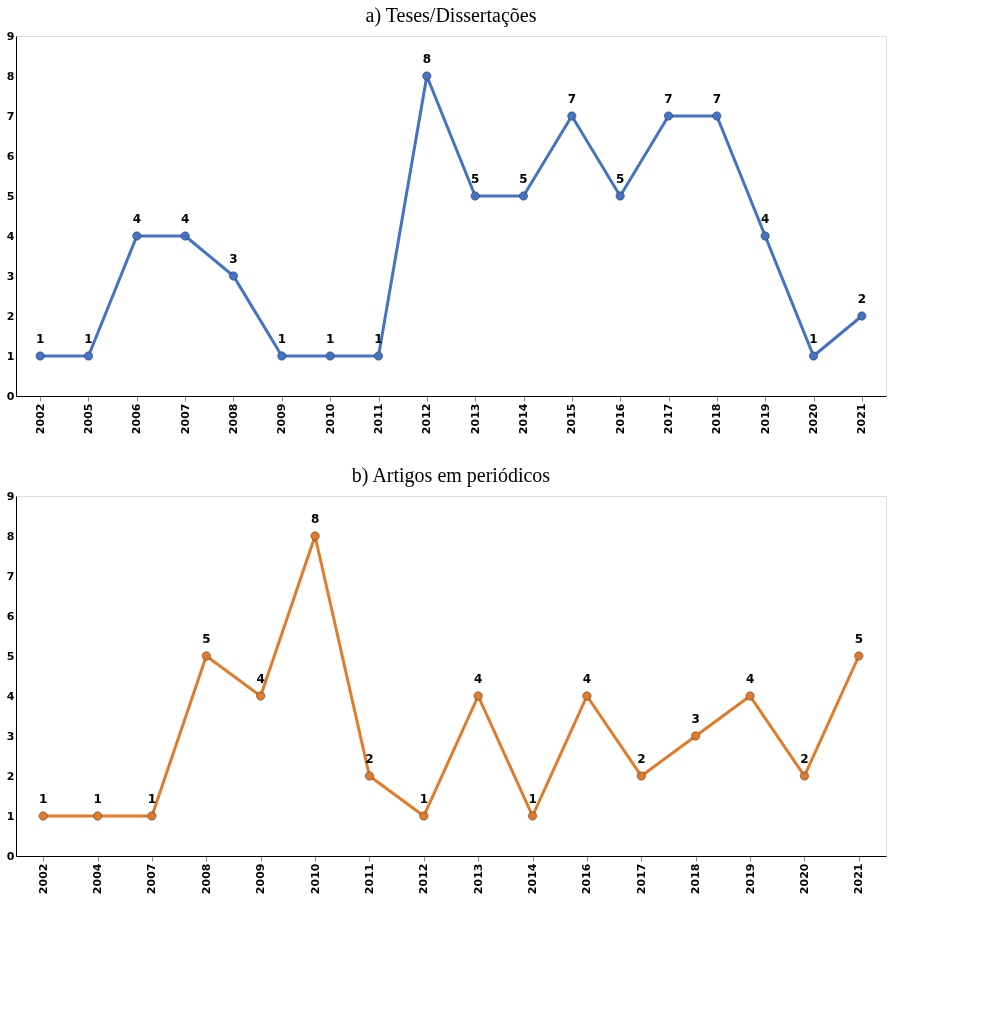 Image resolution: width=981 pixels, height=1021 pixels. Describe the element at coordinates (10, 356) in the screenshot. I see `y-tick-label: 1` at that location.